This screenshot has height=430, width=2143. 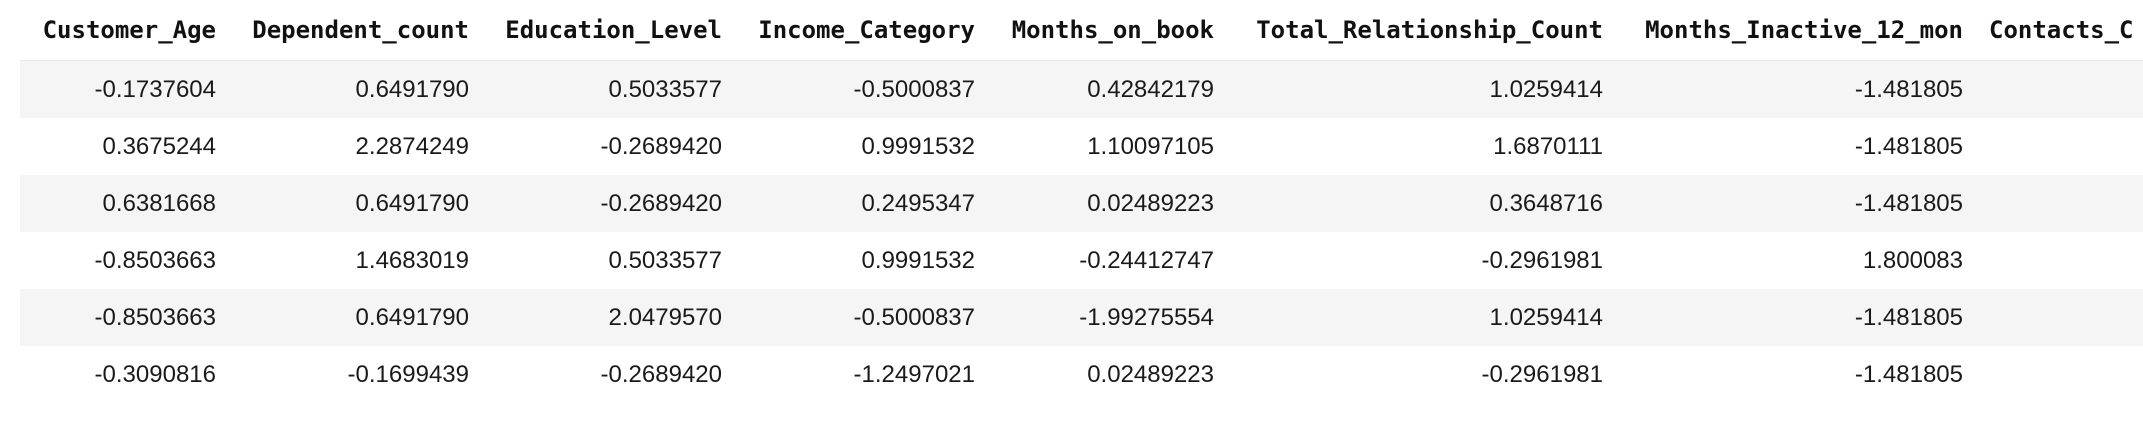 I want to click on table-cell: -0.3090816, so click(x=118, y=374).